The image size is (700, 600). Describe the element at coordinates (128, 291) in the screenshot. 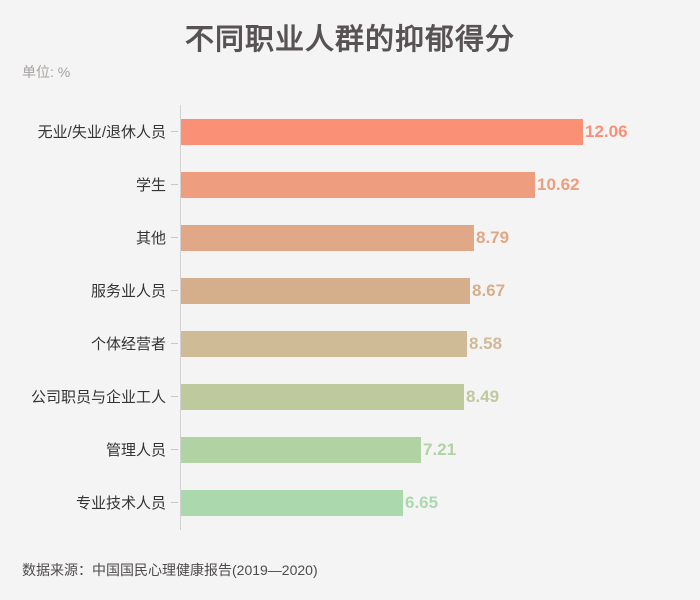

I see `category-label: 服务业人员` at that location.